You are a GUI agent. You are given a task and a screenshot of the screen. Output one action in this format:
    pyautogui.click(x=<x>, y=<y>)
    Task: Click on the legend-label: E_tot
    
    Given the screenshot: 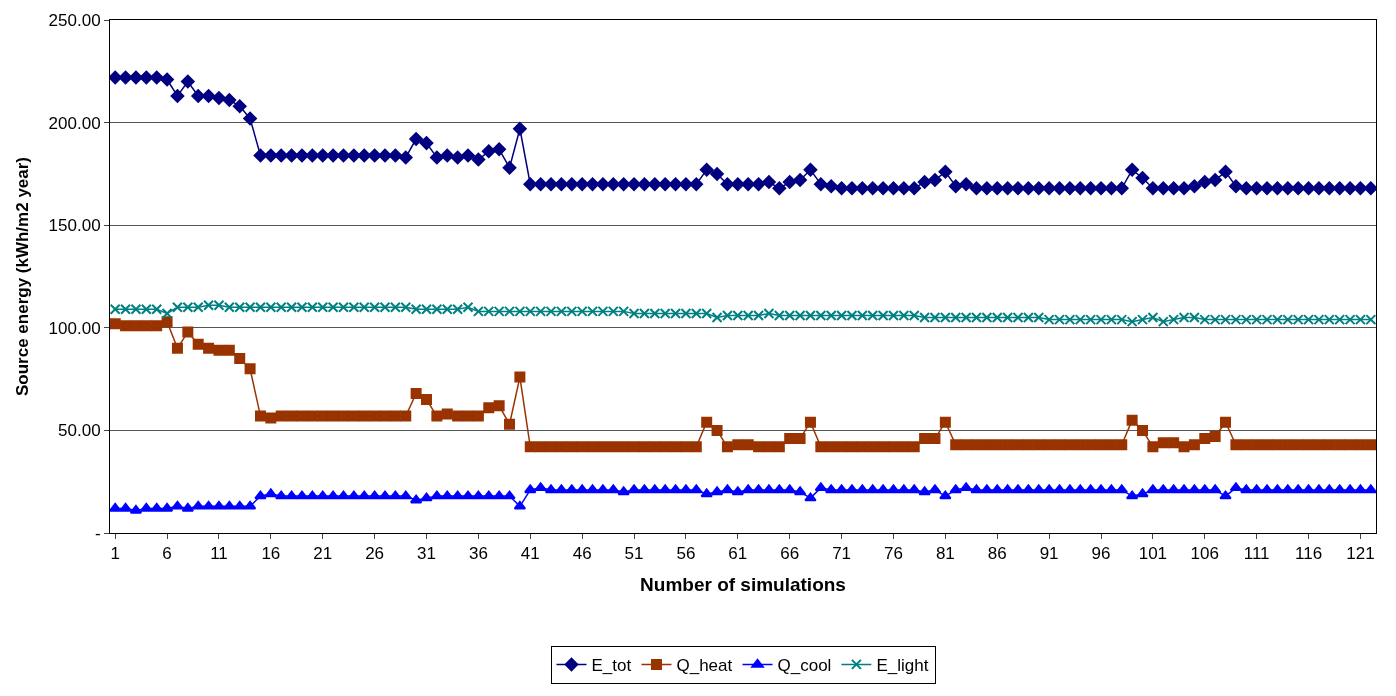 What is the action you would take?
    pyautogui.click(x=611, y=666)
    